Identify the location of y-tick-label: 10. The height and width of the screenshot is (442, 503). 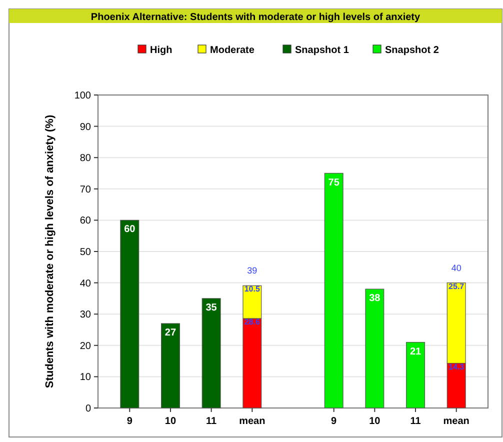
(86, 378).